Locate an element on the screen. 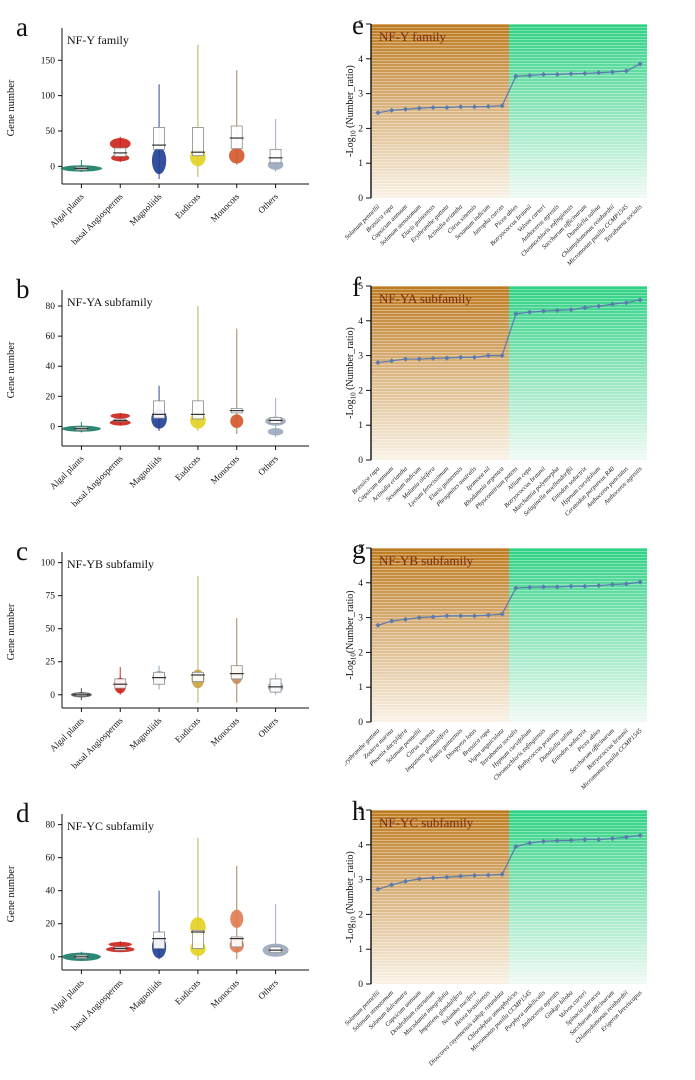 The image size is (695, 1080). panel-letter-h: h is located at coordinates (359, 811).